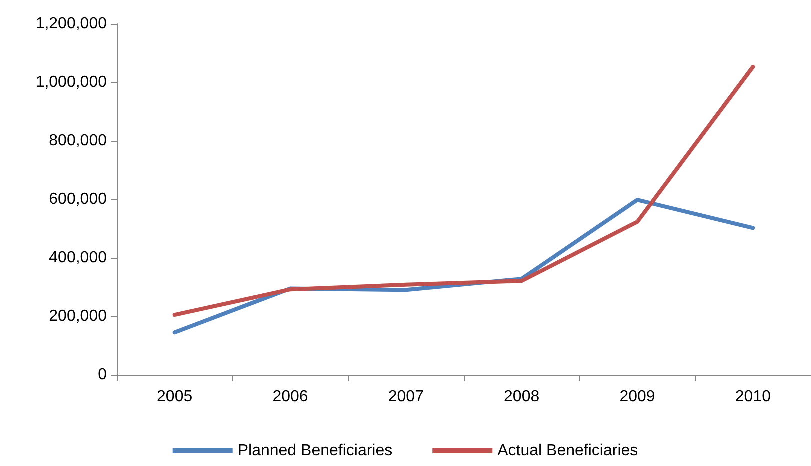  Describe the element at coordinates (753, 397) in the screenshot. I see `x-tick-label: 2010` at that location.